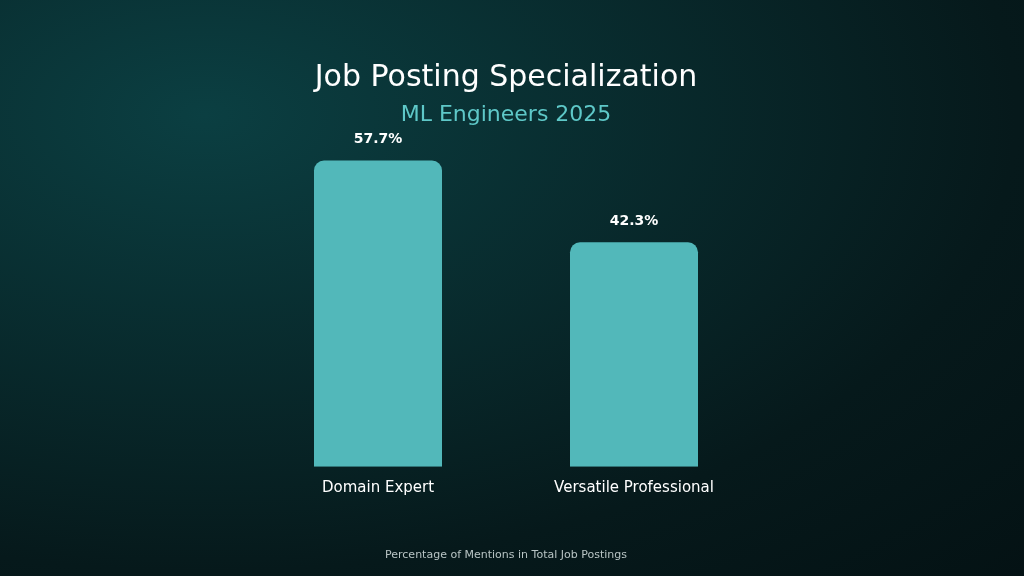 This screenshot has width=1024, height=576. What do you see at coordinates (378, 138) in the screenshot?
I see `data-label: 57.7%` at bounding box center [378, 138].